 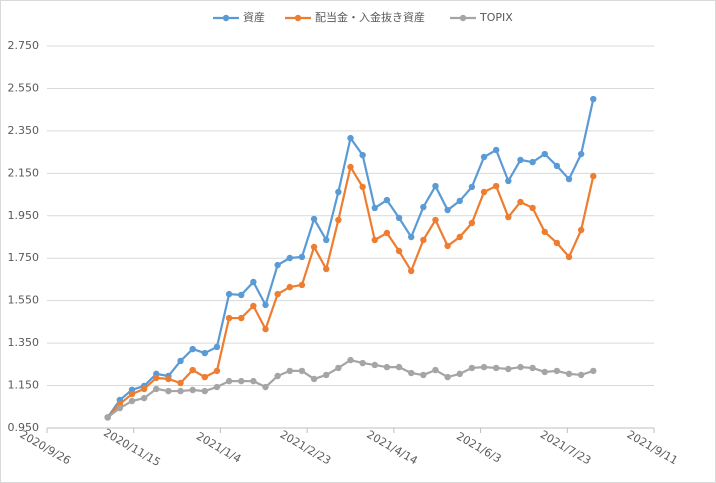 What do you see at coordinates (24, 87) in the screenshot?
I see `y-tick-label: 2.550` at bounding box center [24, 87].